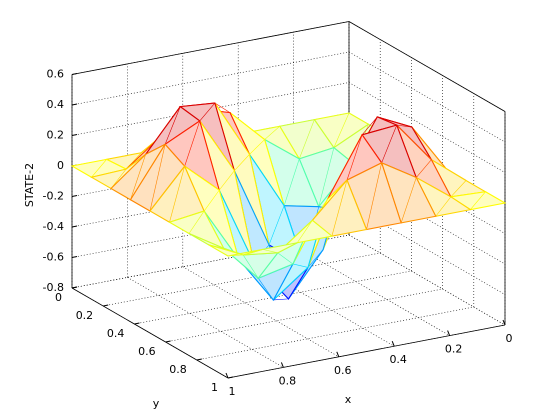 The image size is (560, 420). Describe the element at coordinates (56, 74) in the screenshot. I see `z-tick-label: 0.6` at that location.